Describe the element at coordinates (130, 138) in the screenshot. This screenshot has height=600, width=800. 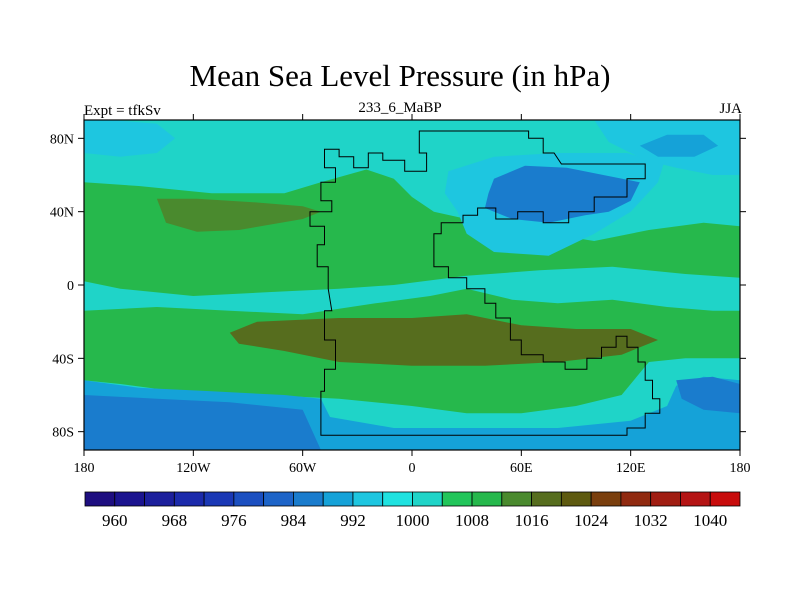
I see `north-pacific-low` at that location.